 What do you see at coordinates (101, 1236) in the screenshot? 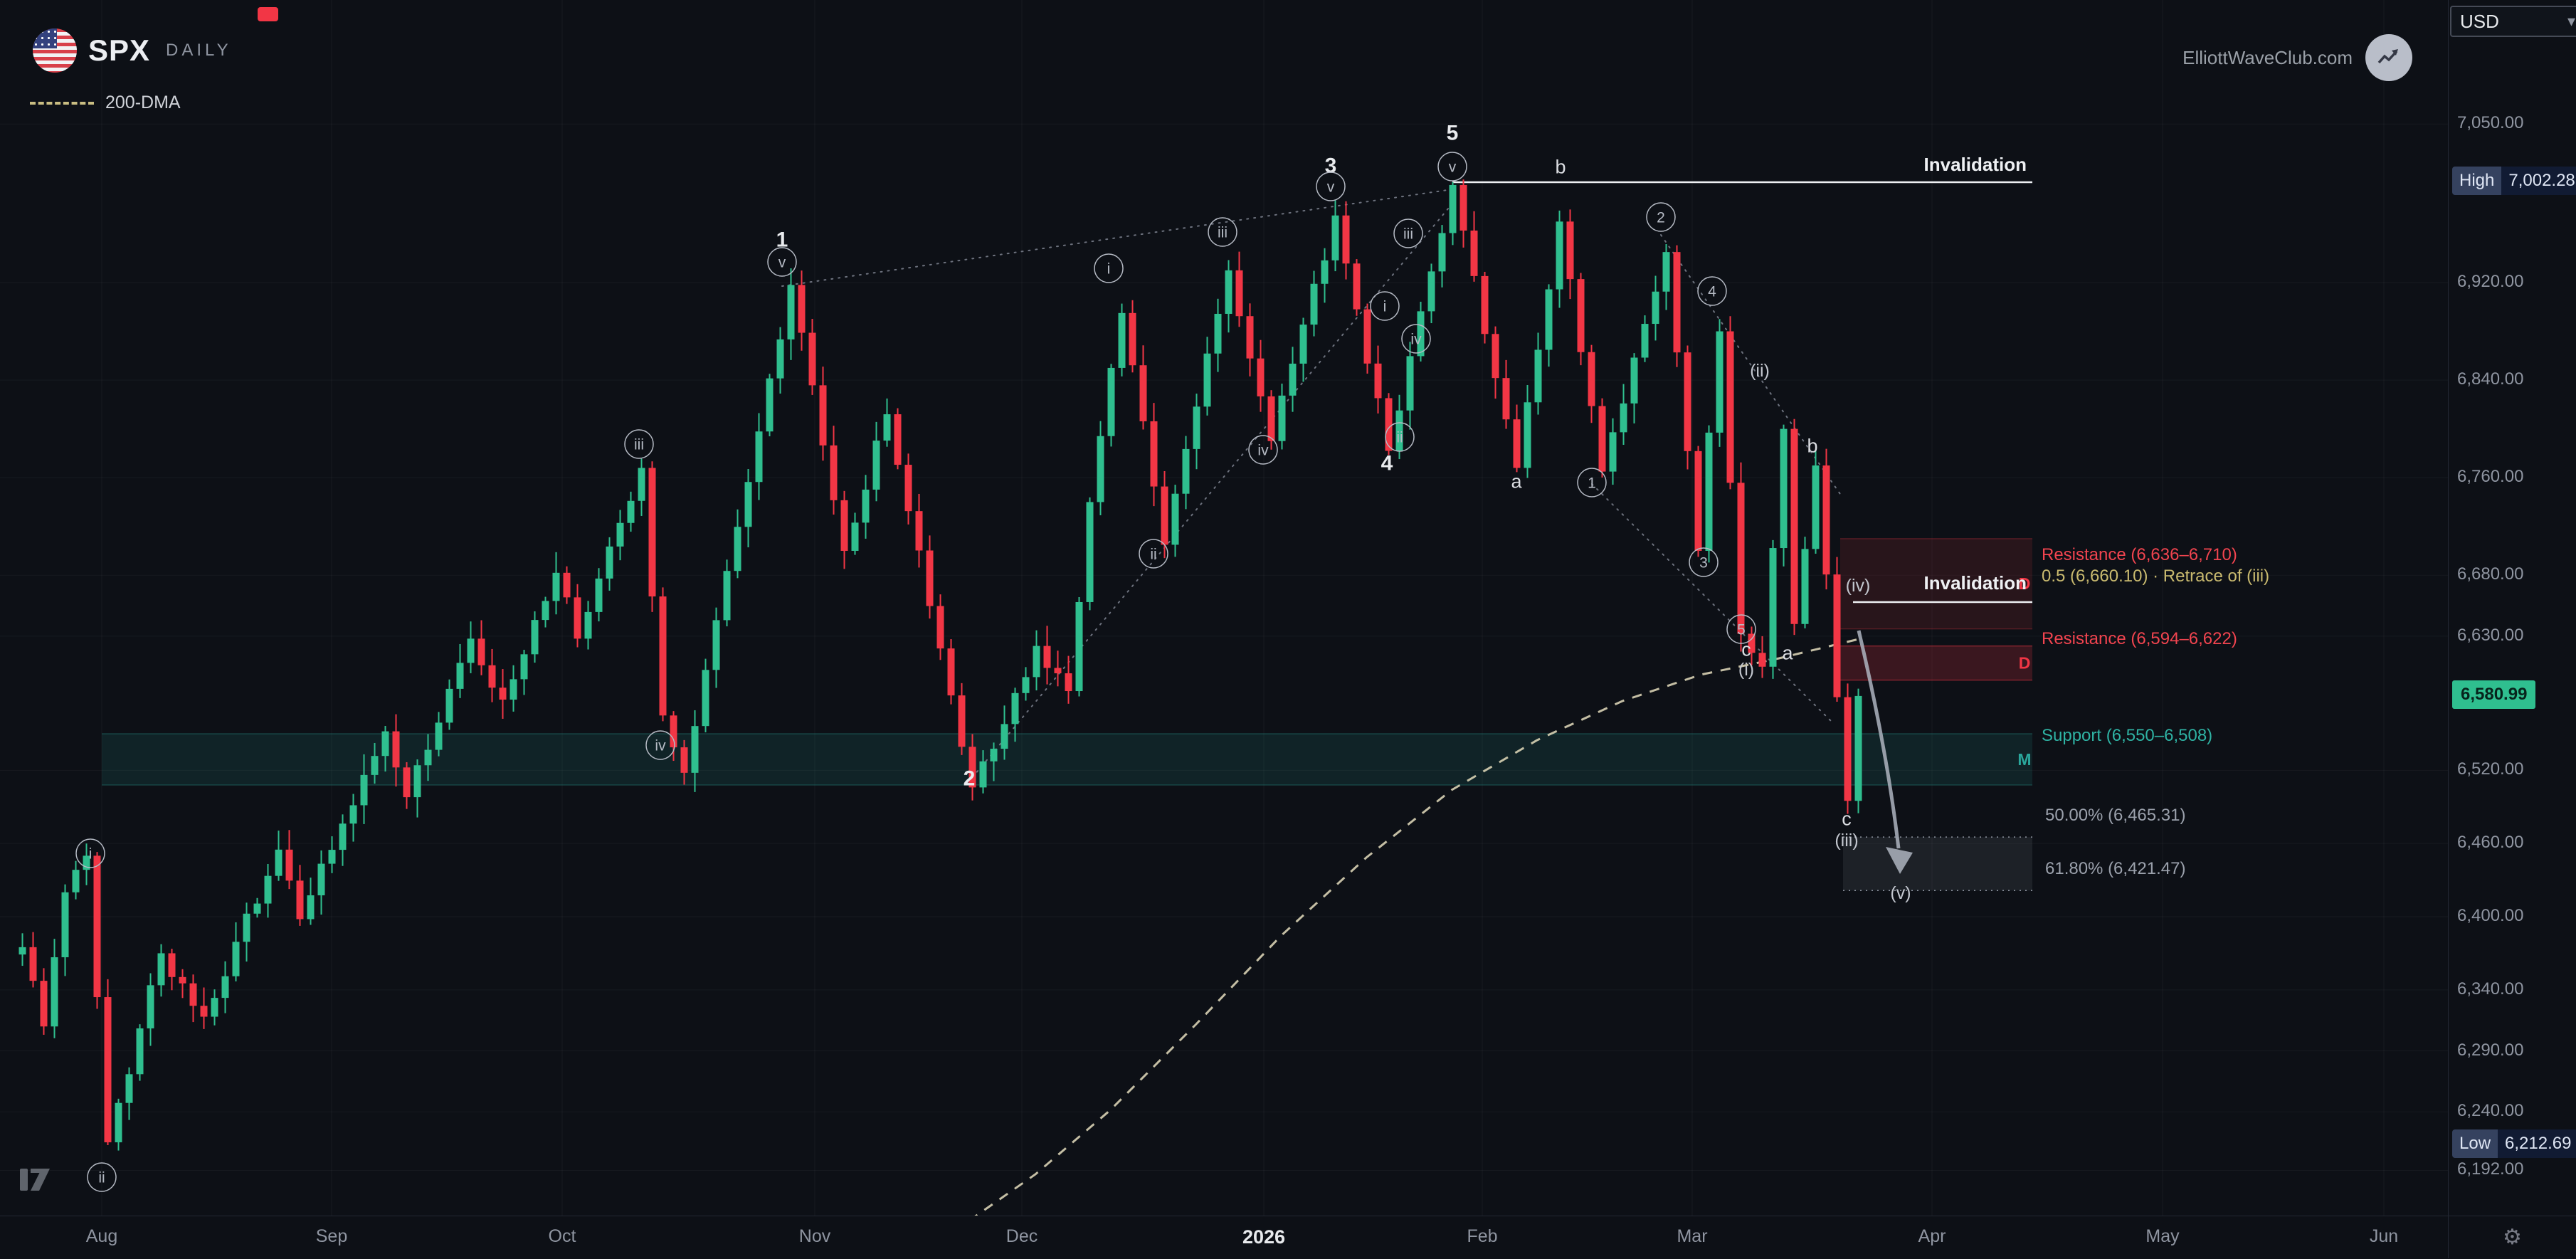
I see `time-tick-label: Aug` at bounding box center [101, 1236].